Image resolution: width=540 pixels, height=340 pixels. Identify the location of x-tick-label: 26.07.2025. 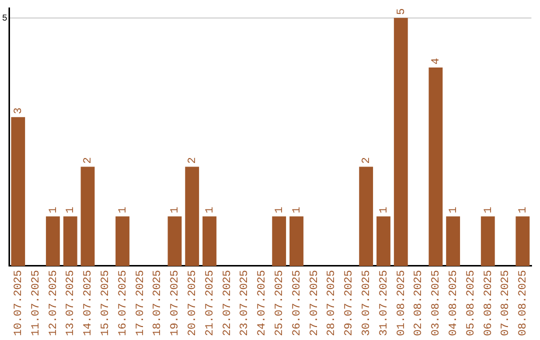
(297, 303).